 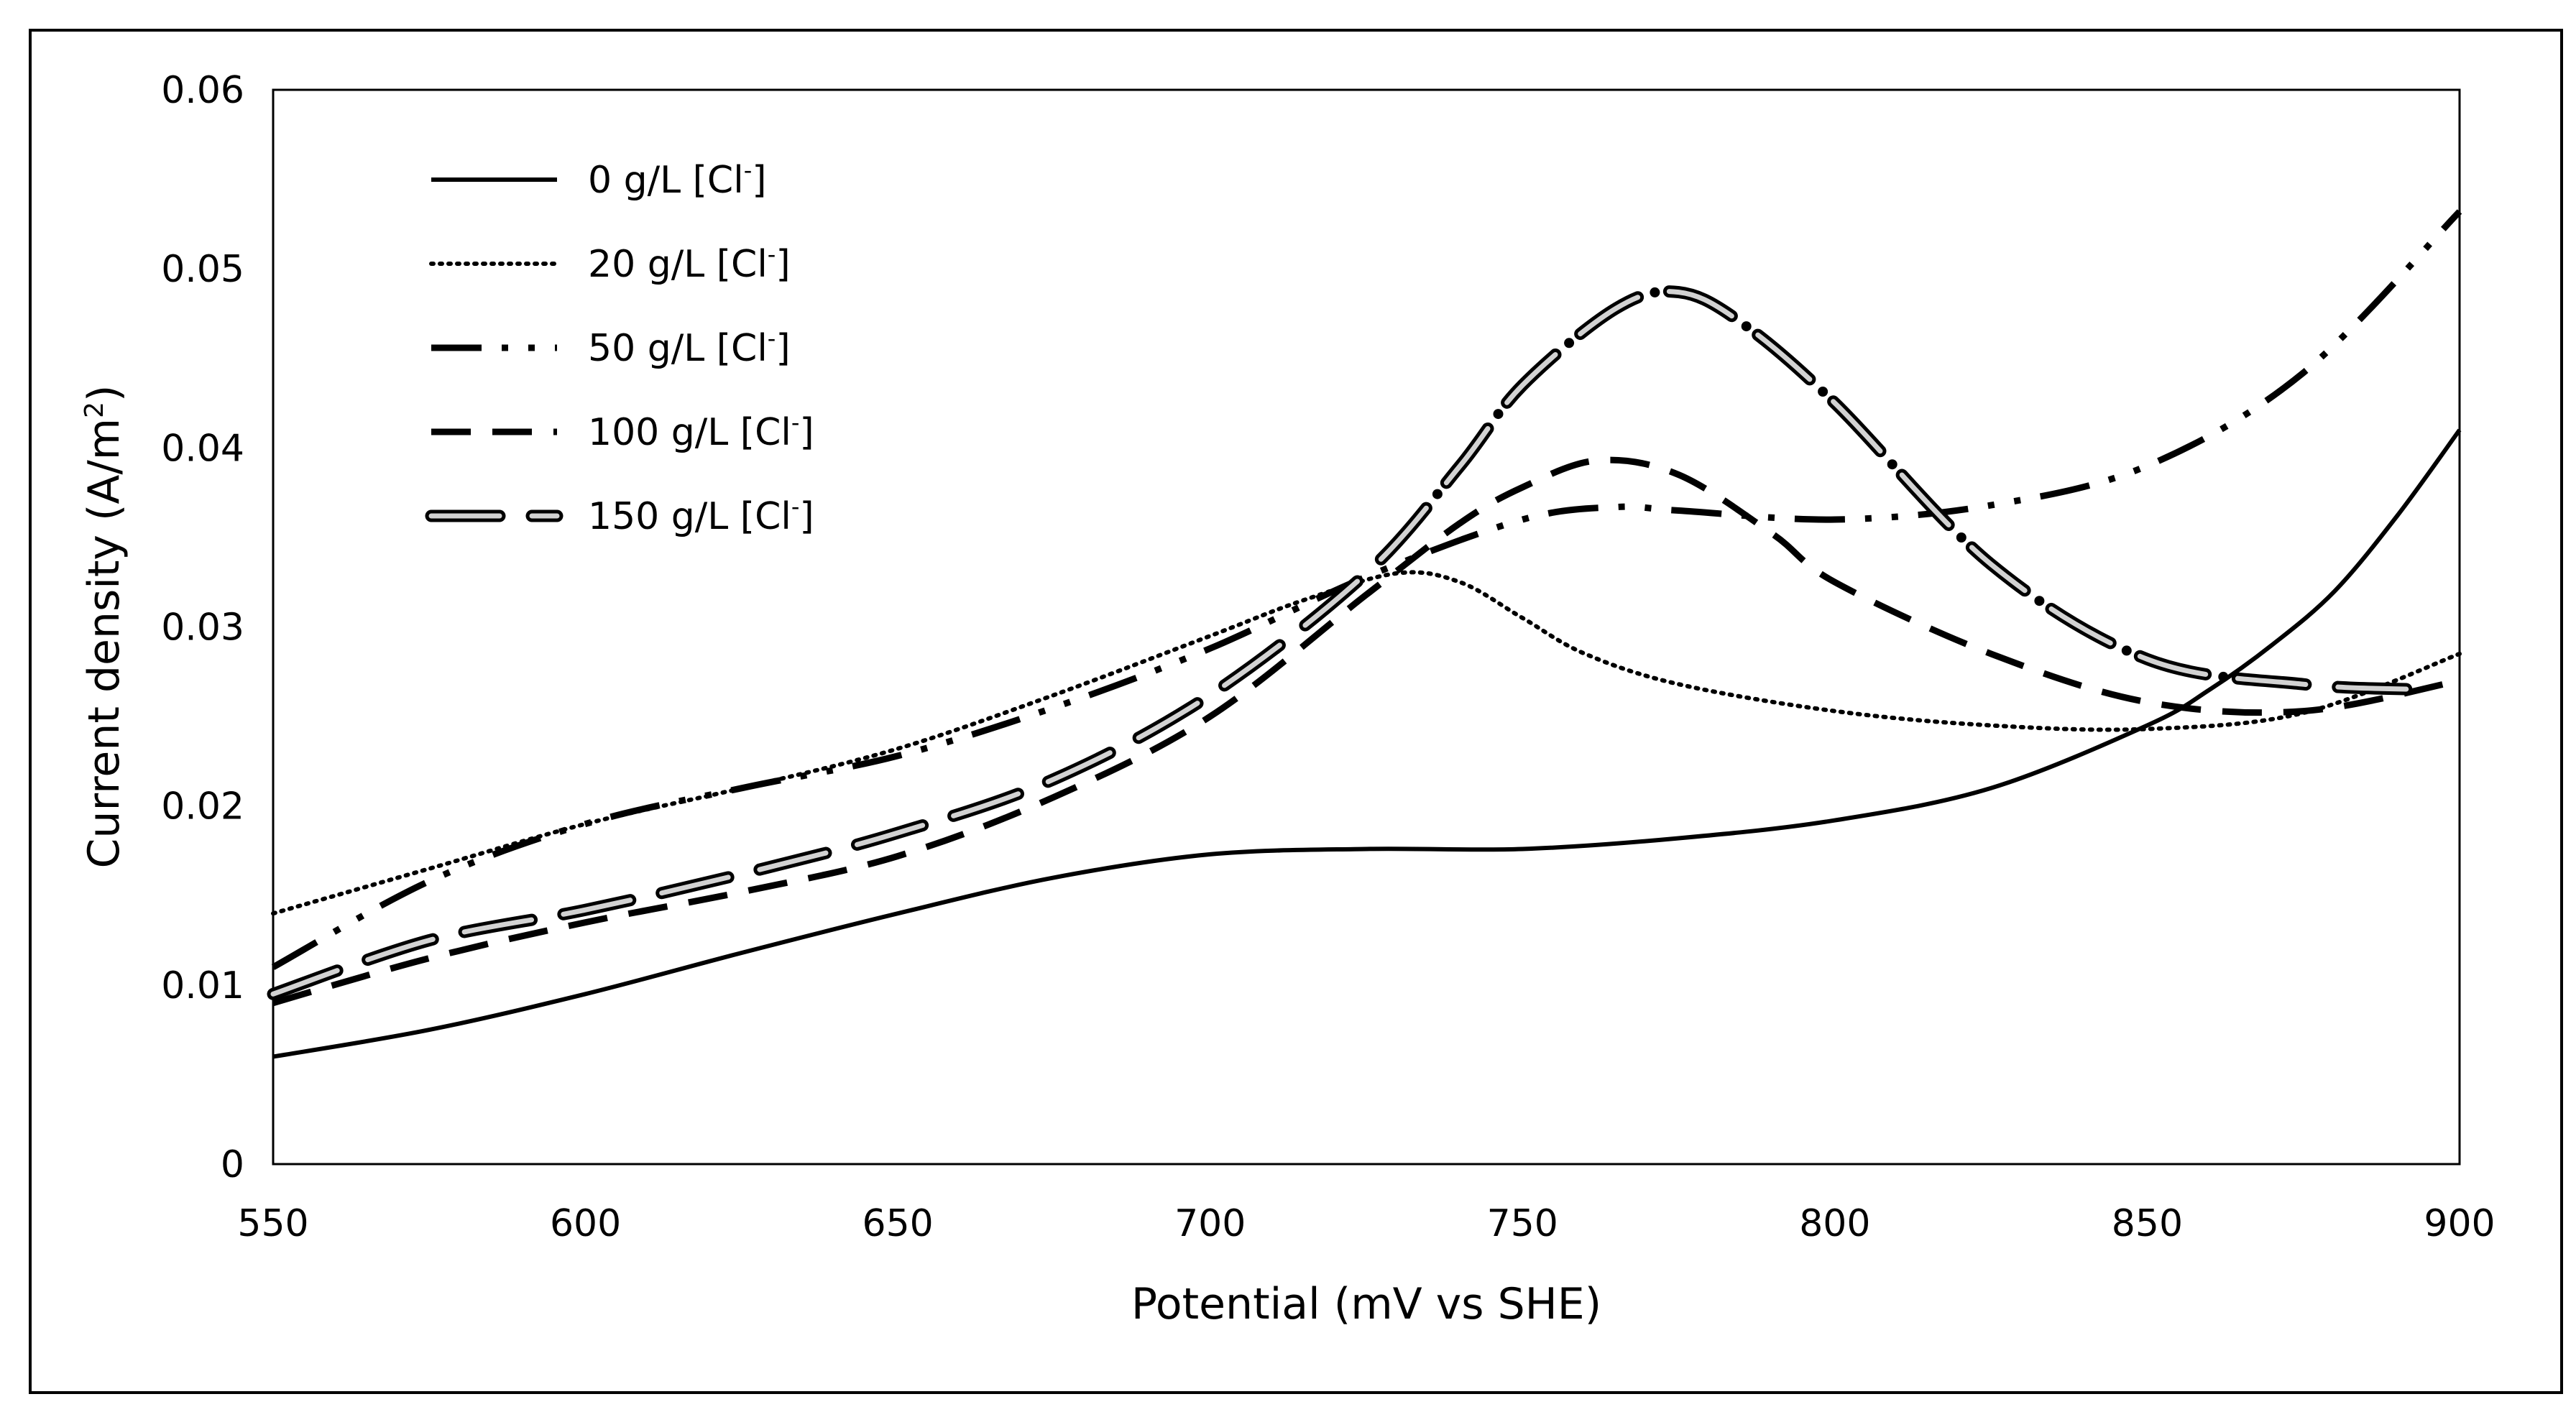 I want to click on y-axis-title: Current density (A/m2), so click(x=104, y=627).